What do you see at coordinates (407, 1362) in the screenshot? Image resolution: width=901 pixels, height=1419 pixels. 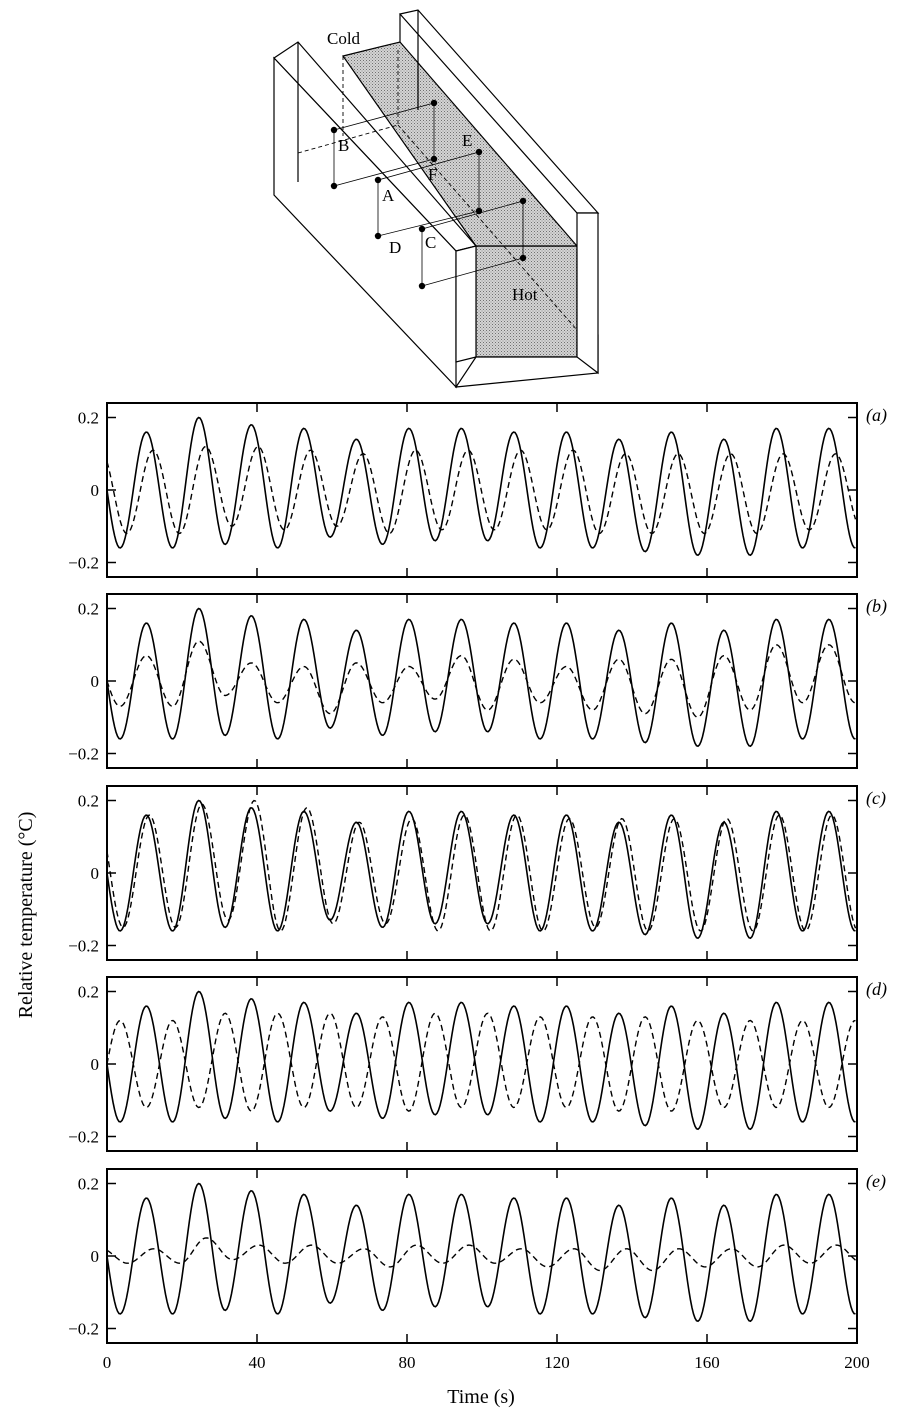 I see `x-tick-label: 80` at bounding box center [407, 1362].